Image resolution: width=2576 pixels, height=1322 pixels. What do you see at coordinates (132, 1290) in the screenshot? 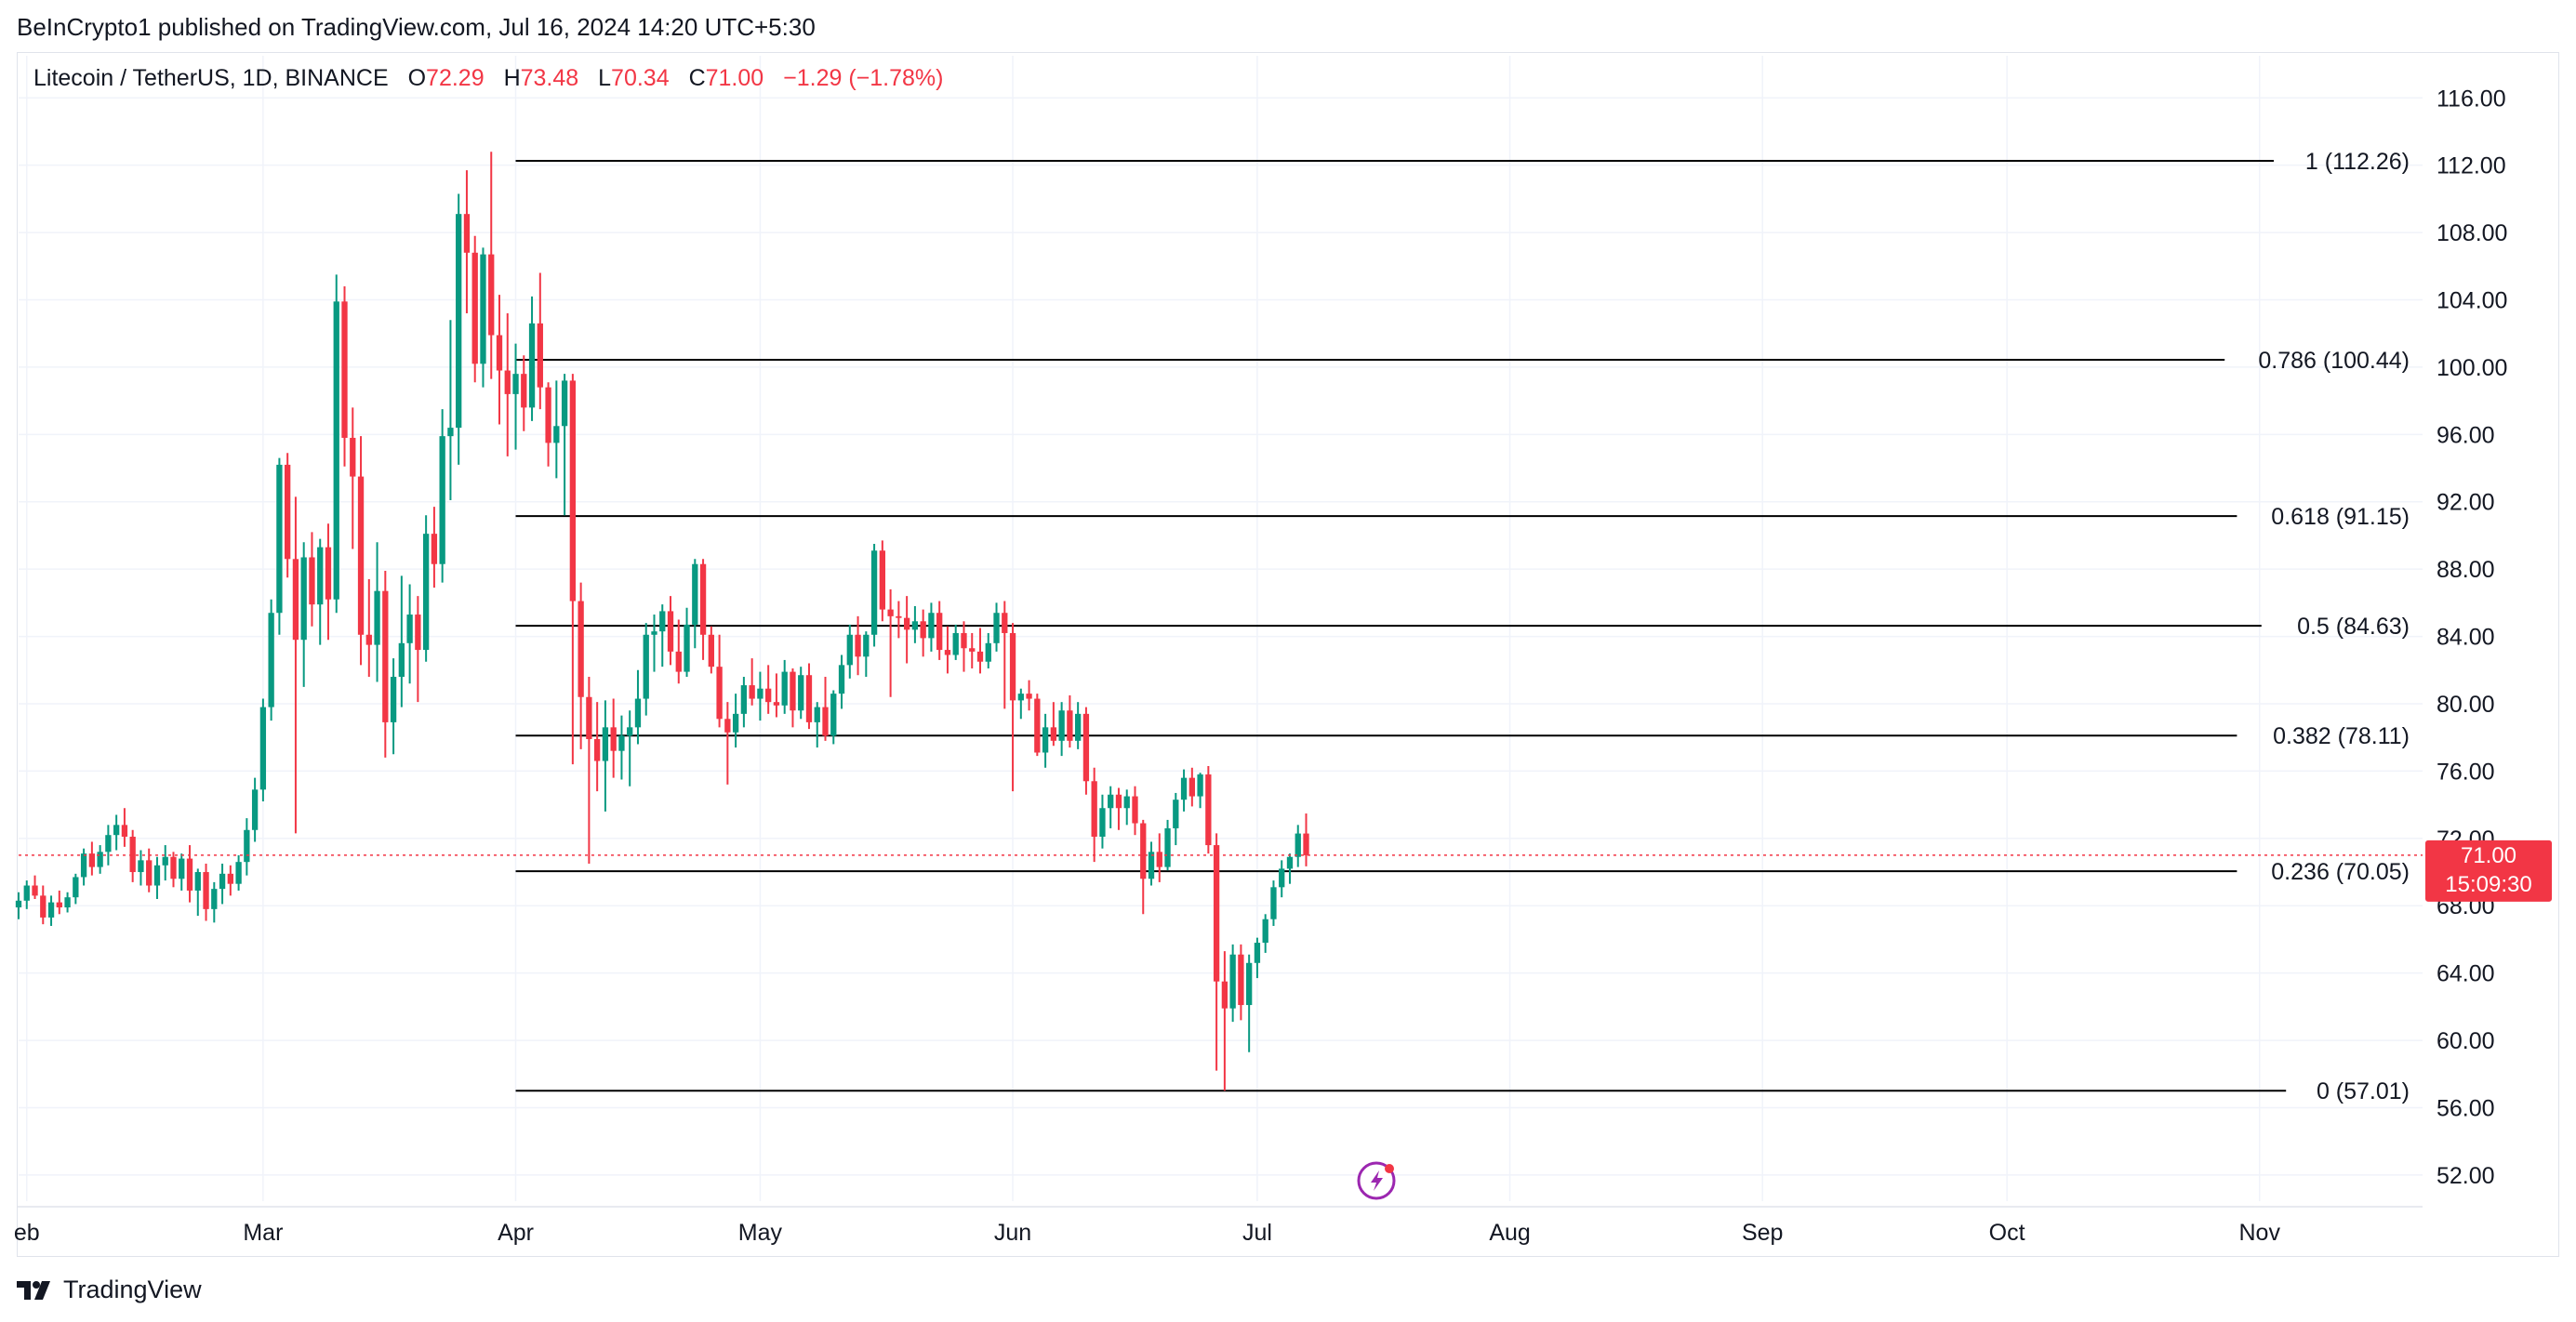
I see `tradingview-brand: TradingView` at bounding box center [132, 1290].